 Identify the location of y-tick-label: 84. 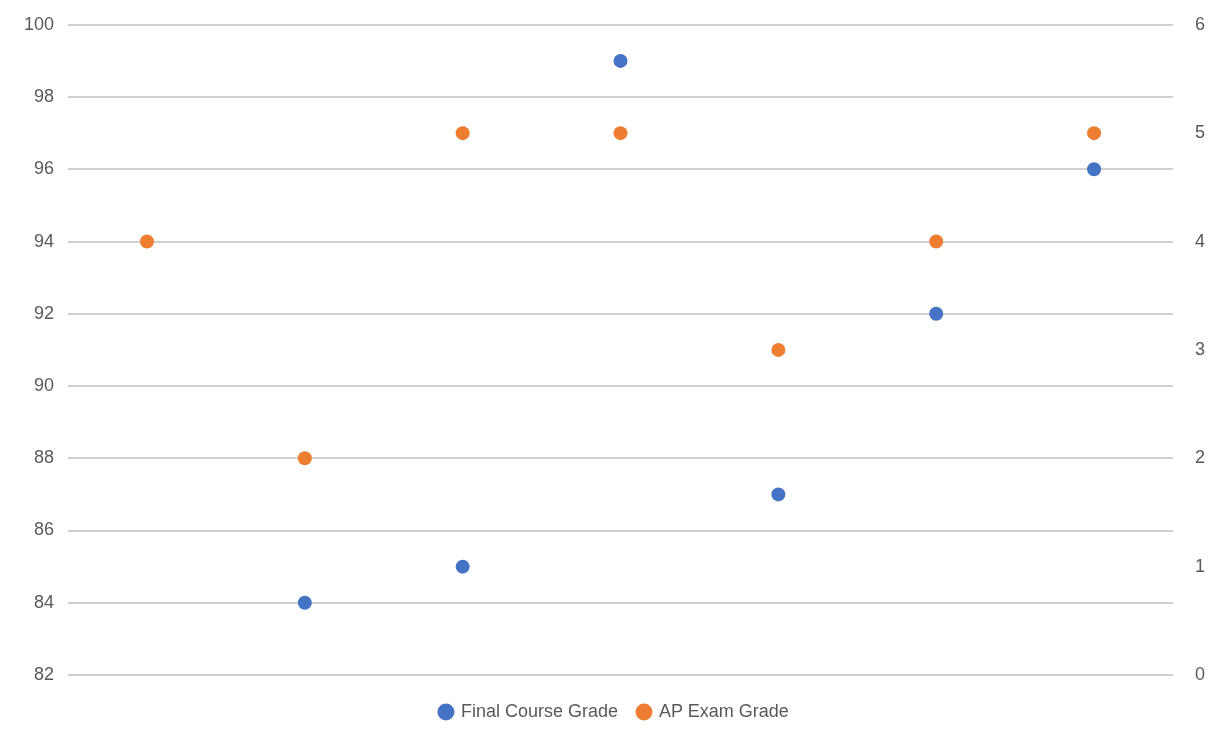
(44, 601).